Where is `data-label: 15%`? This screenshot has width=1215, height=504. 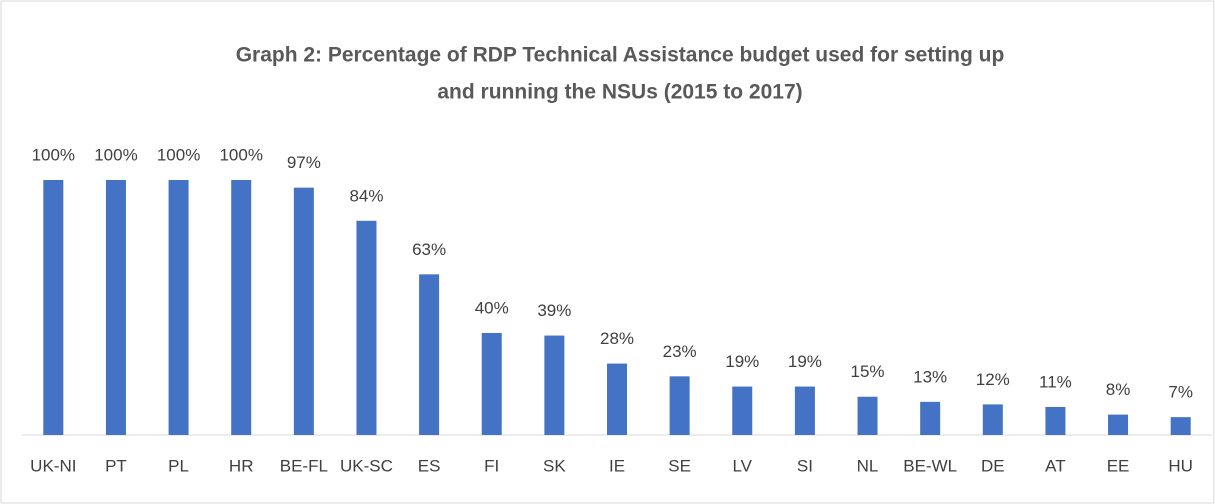 data-label: 15% is located at coordinates (868, 371).